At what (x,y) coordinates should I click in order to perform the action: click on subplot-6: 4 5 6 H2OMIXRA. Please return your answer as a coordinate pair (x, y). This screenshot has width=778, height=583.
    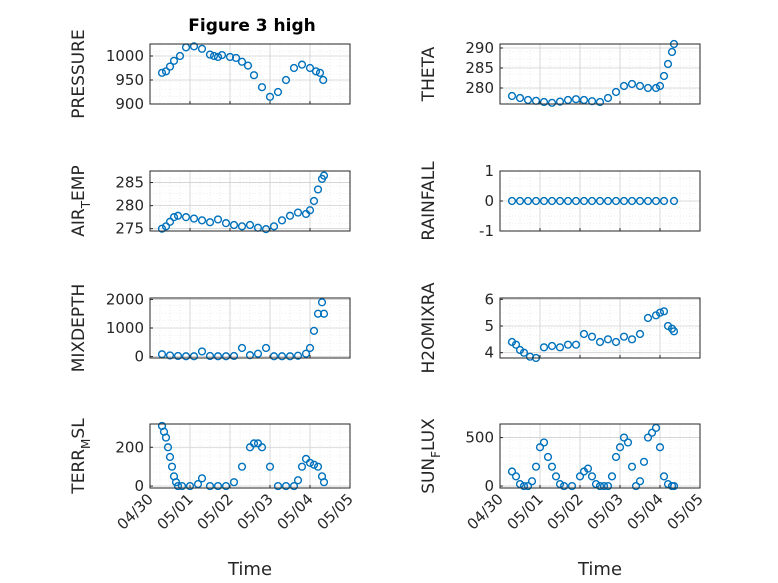
    Looking at the image, I should click on (560, 328).